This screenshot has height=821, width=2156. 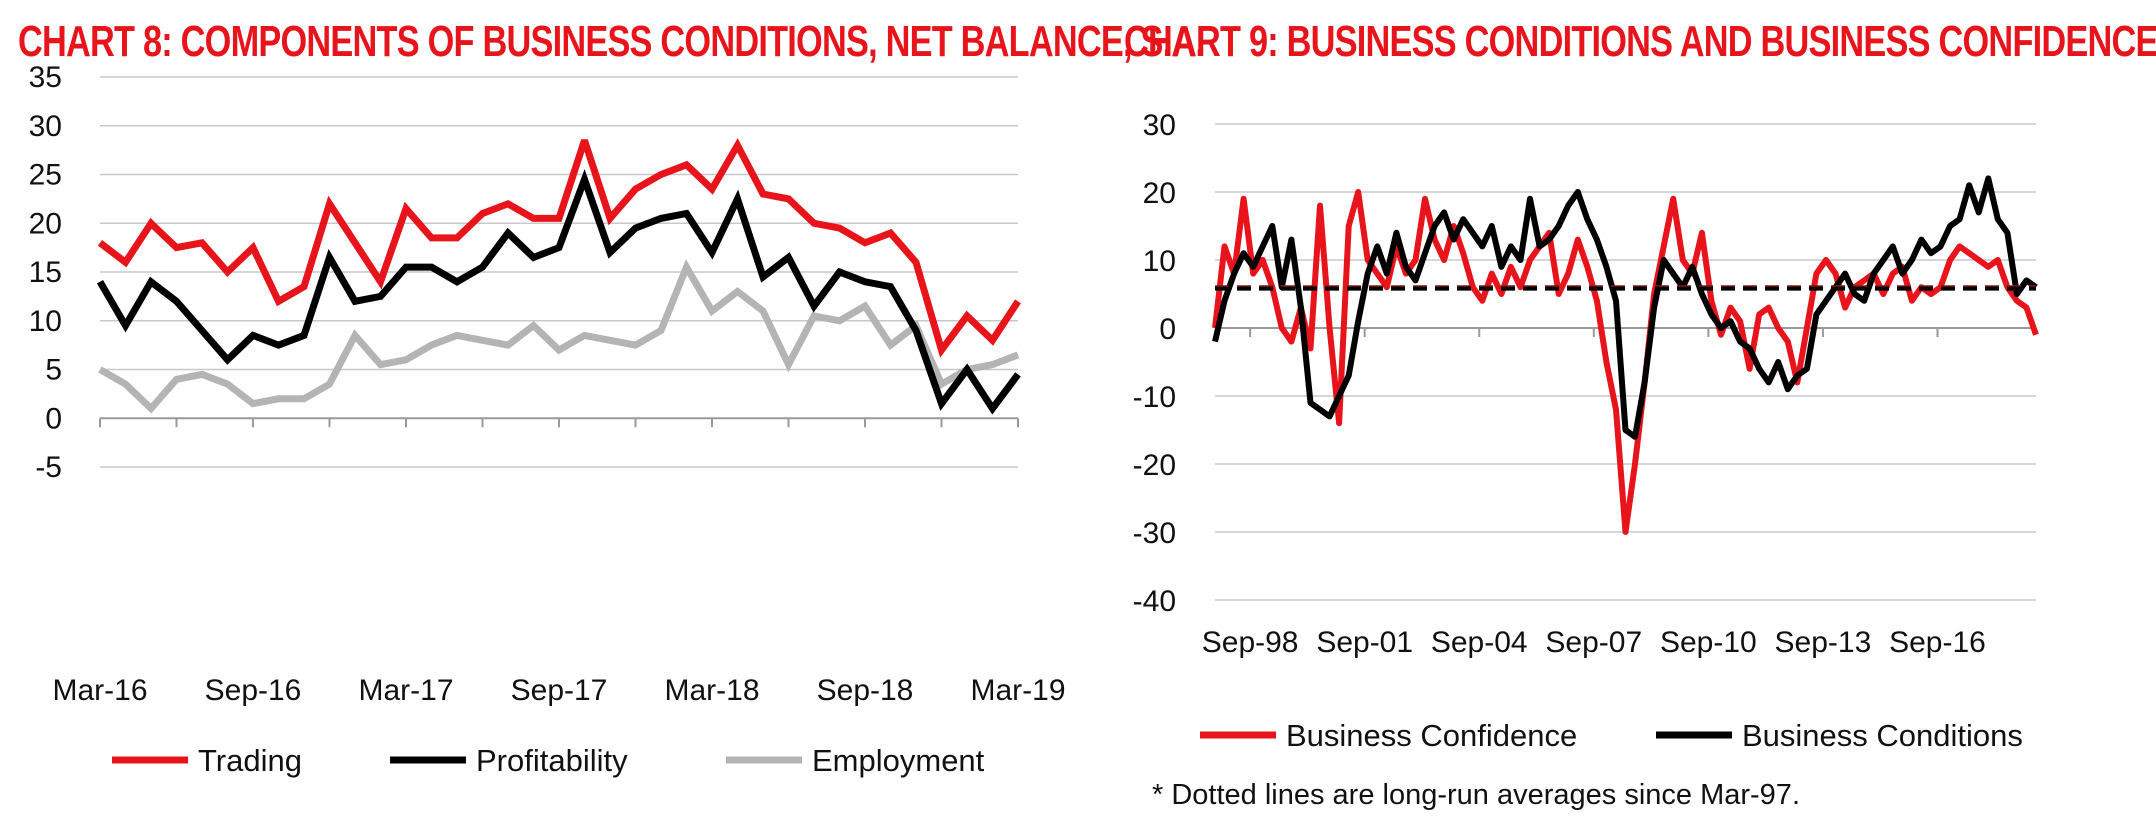 I want to click on x-tick-label: Mar-16, so click(x=99, y=690).